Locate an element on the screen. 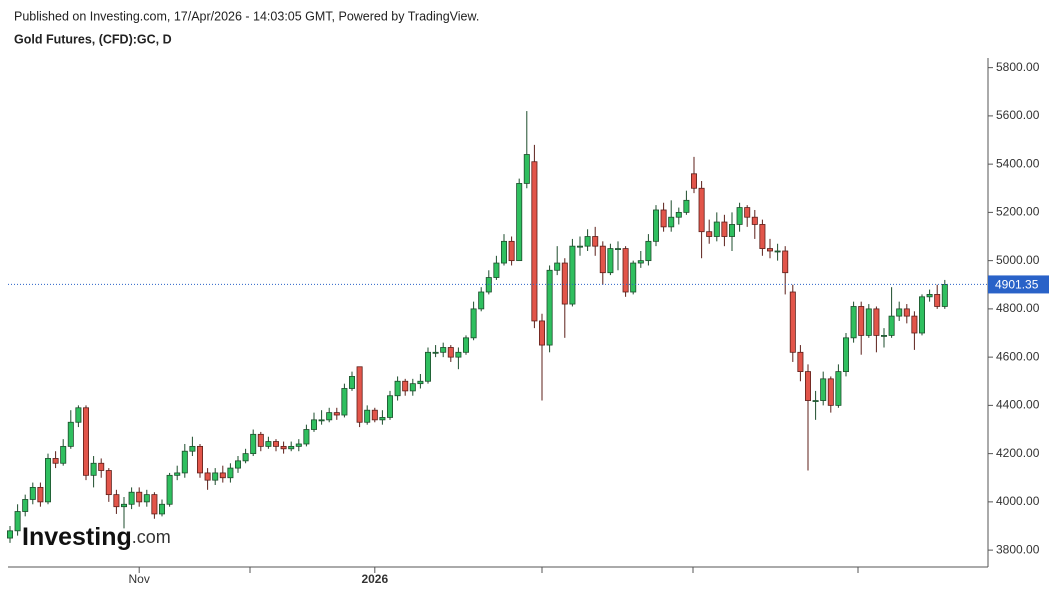  y-tick-label: 5400.00 is located at coordinates (1018, 163).